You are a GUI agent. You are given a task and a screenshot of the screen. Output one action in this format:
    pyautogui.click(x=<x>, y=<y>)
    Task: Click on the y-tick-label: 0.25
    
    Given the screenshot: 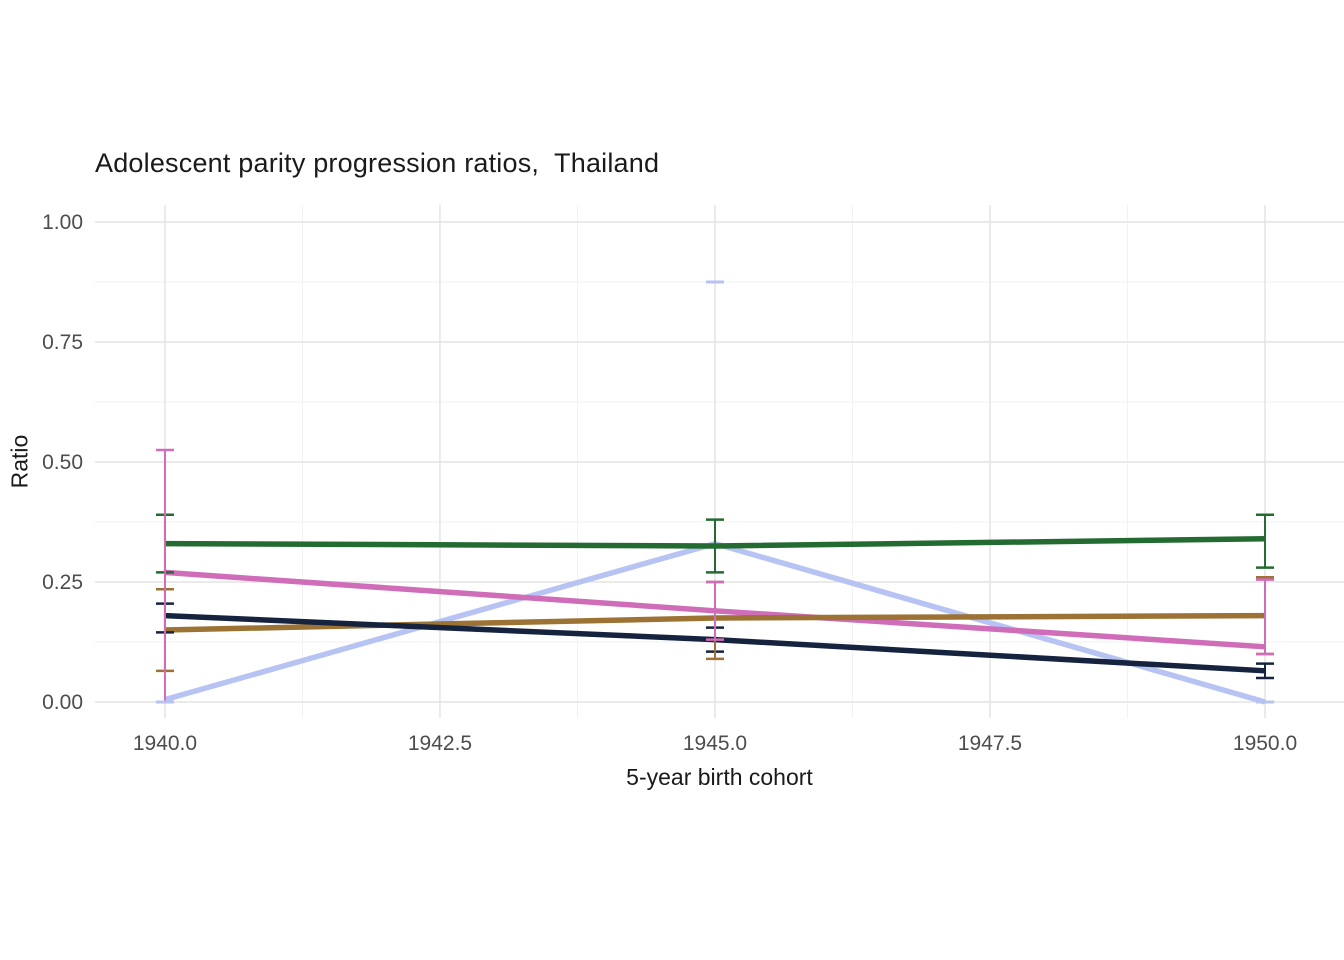 What is the action you would take?
    pyautogui.click(x=62, y=582)
    